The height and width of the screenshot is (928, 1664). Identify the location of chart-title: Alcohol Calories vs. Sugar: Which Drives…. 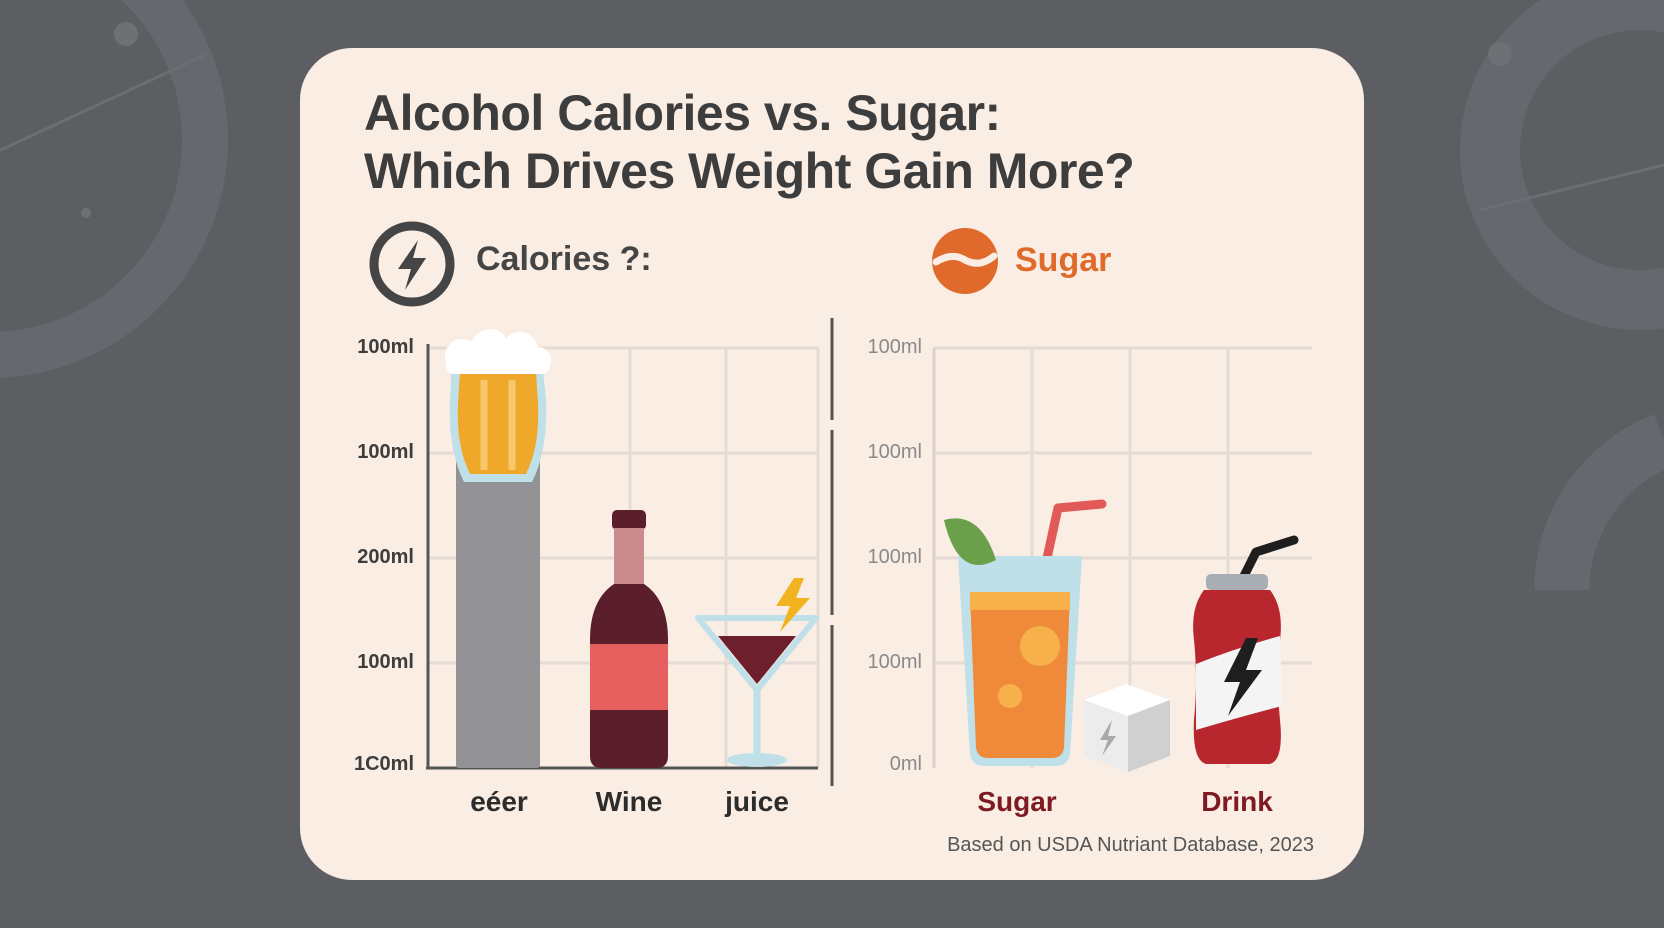
(749, 142).